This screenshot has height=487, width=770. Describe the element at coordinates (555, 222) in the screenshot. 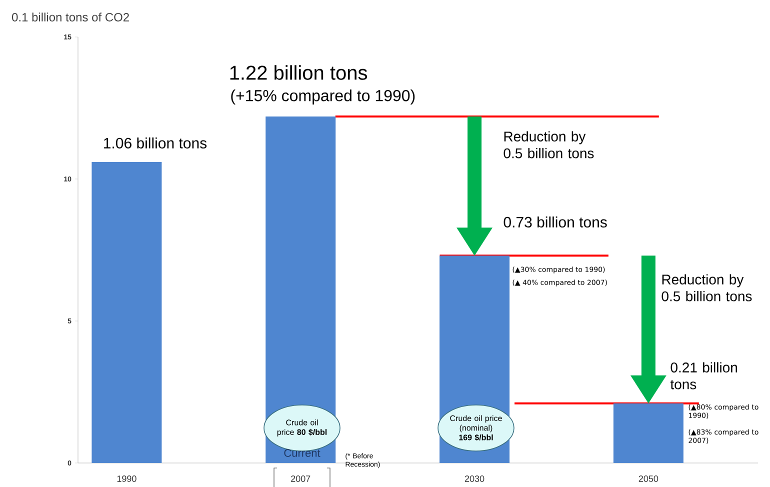

I see `annotation: 0.73 billion tons` at that location.